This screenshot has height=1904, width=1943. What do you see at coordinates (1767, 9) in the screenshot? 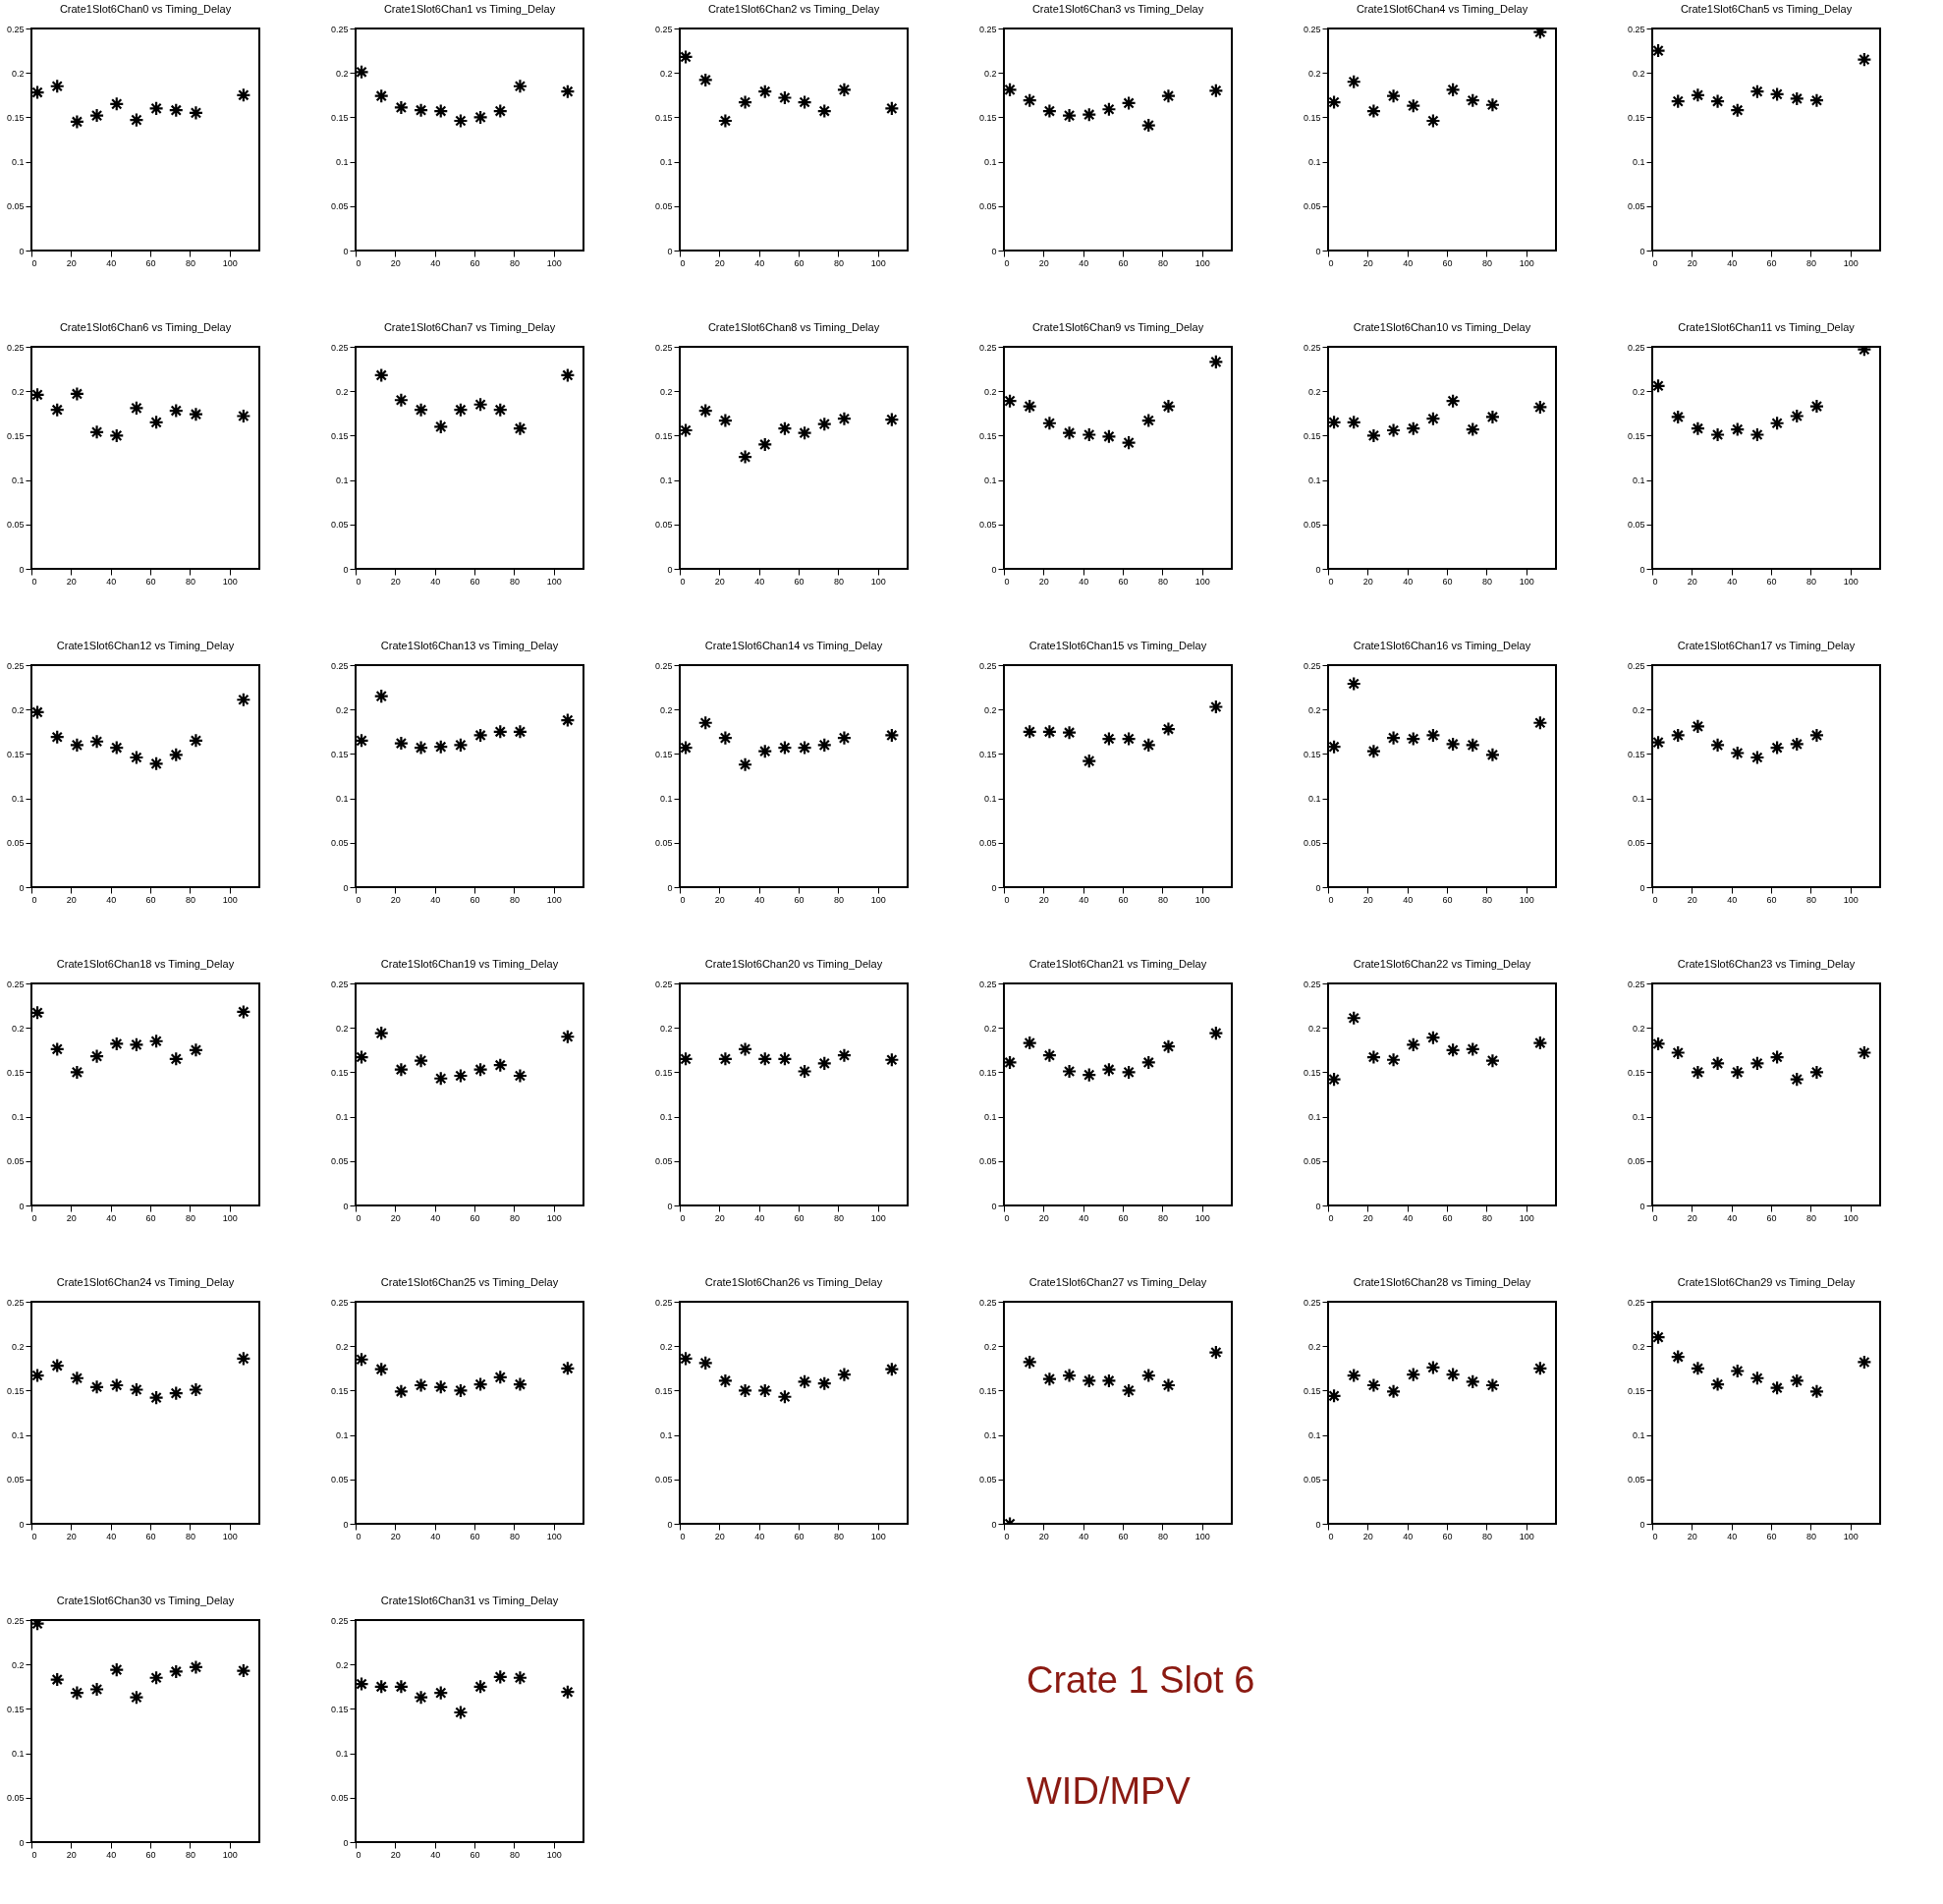
I see `chart-title: Crate1Slot6Chan5 vs Timing_Delay` at bounding box center [1767, 9].